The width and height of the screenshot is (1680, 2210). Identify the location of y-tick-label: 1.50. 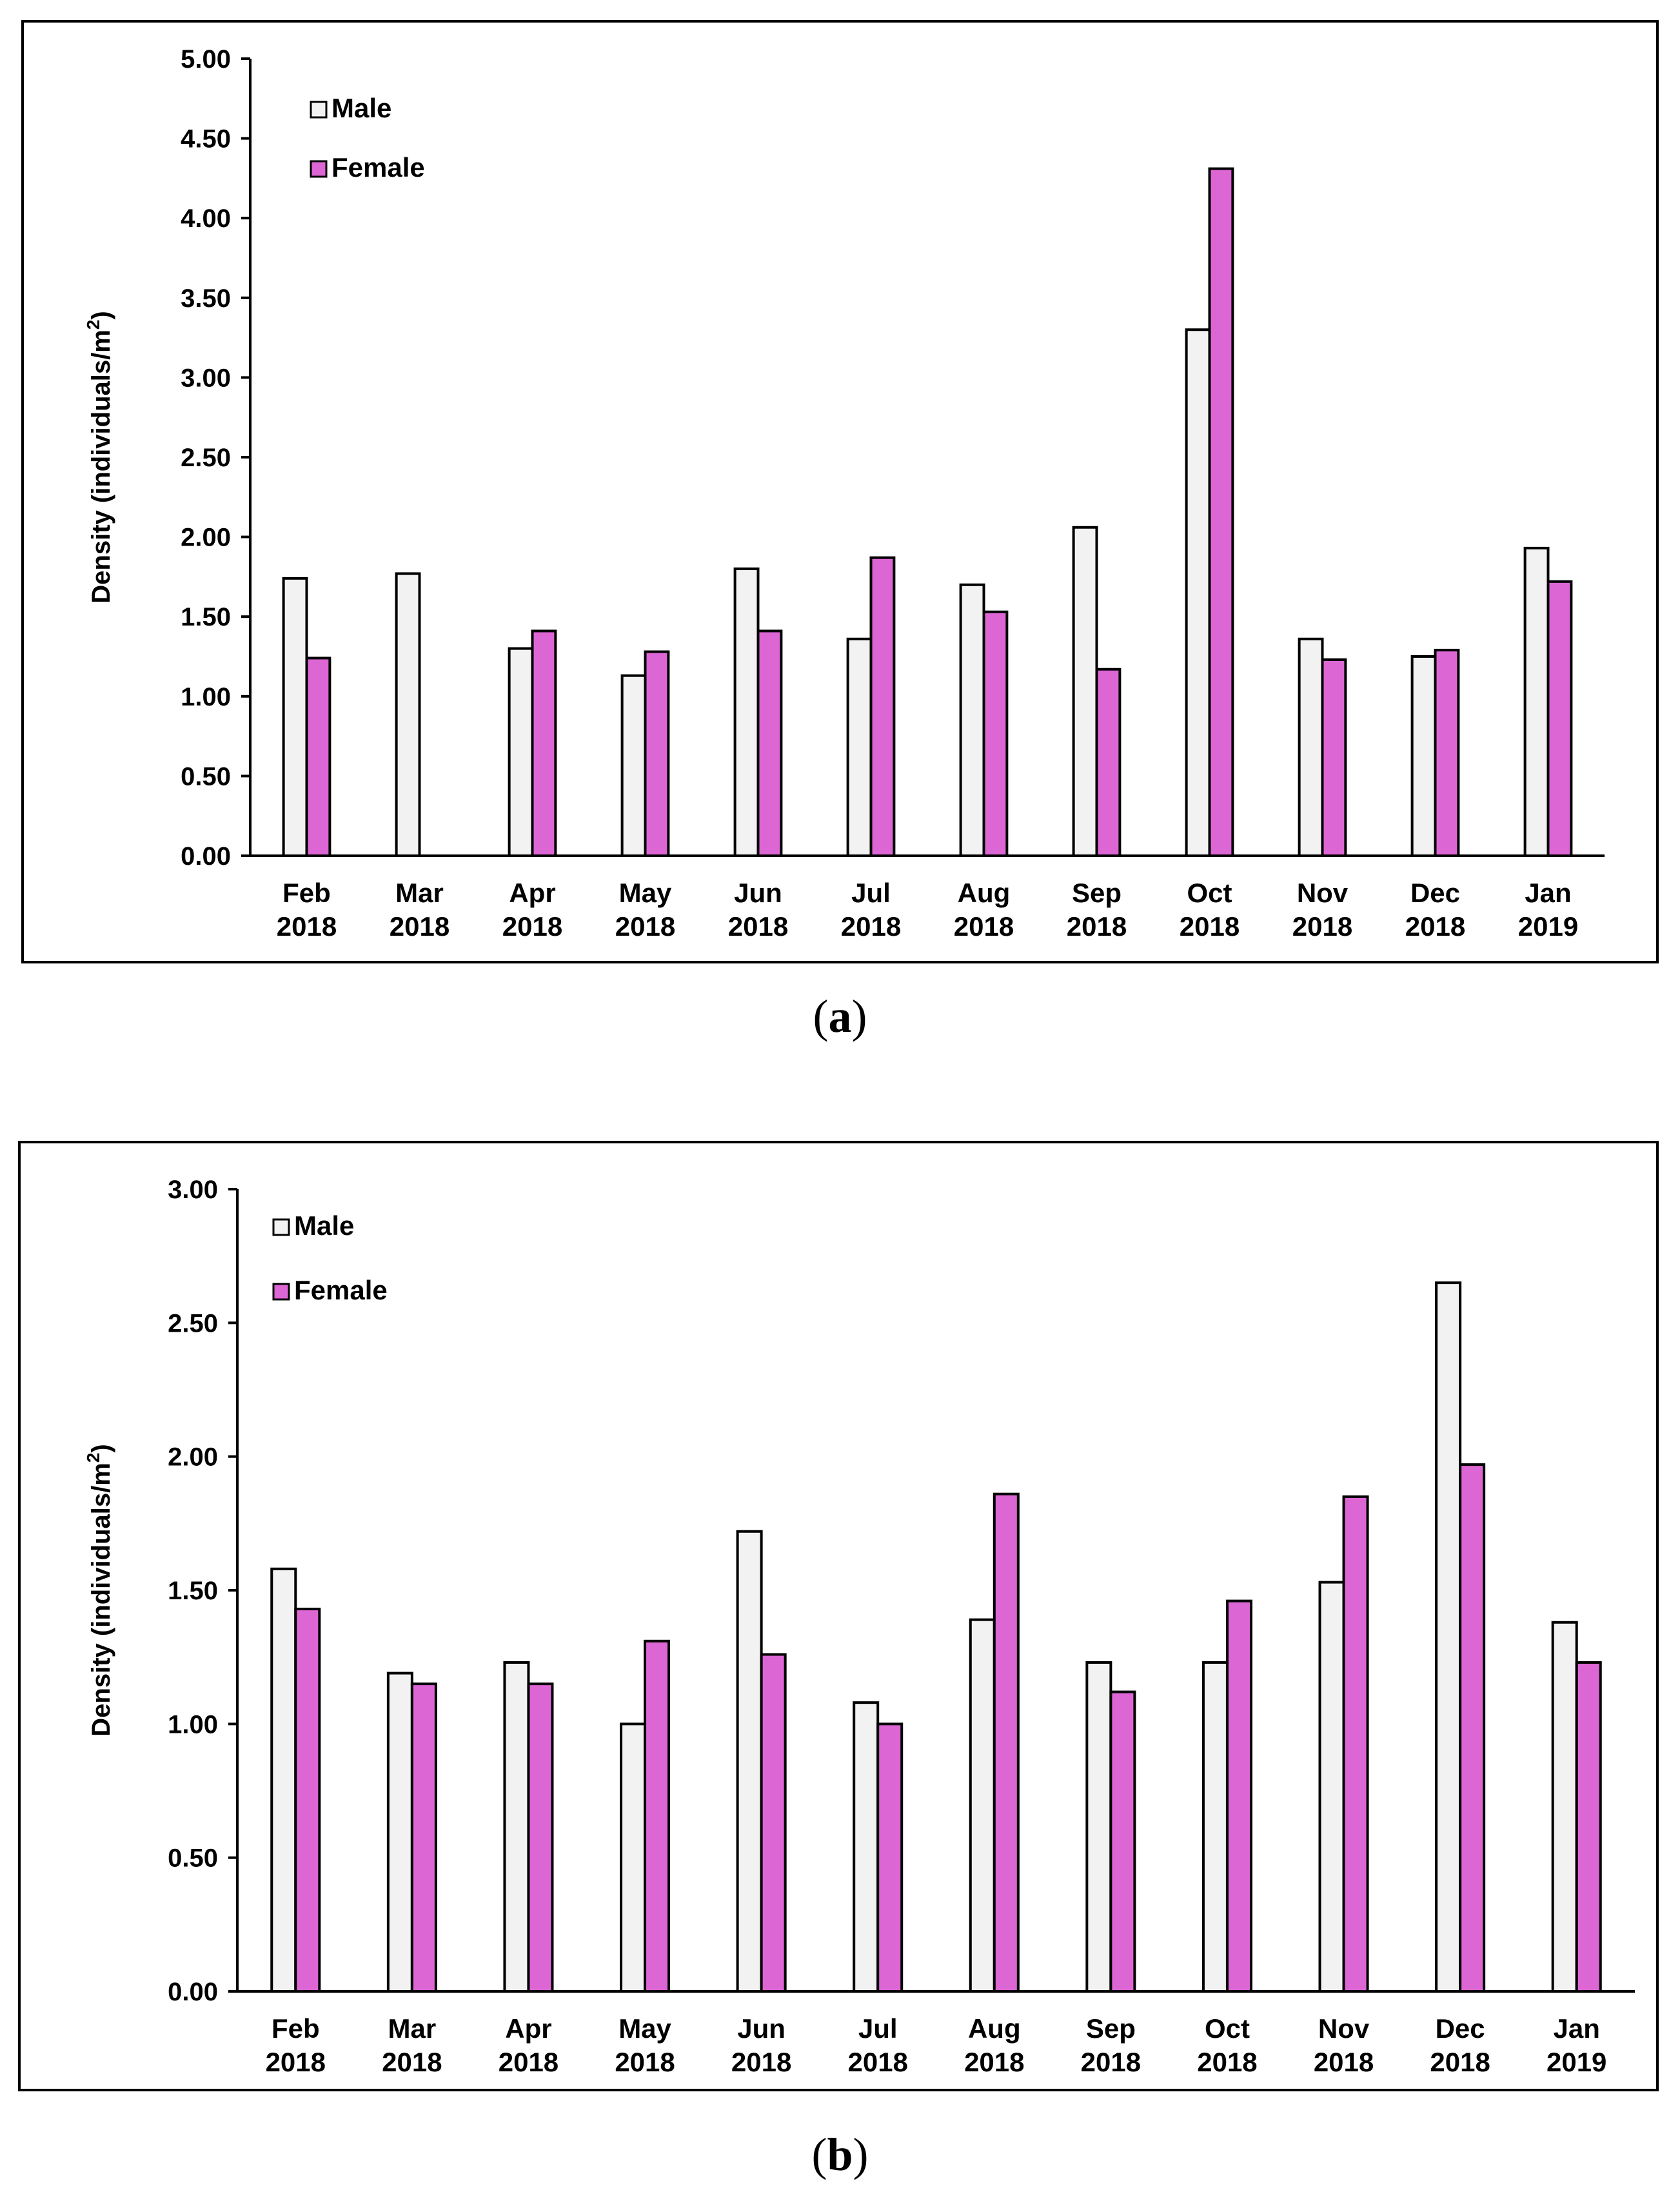
(193, 1591).